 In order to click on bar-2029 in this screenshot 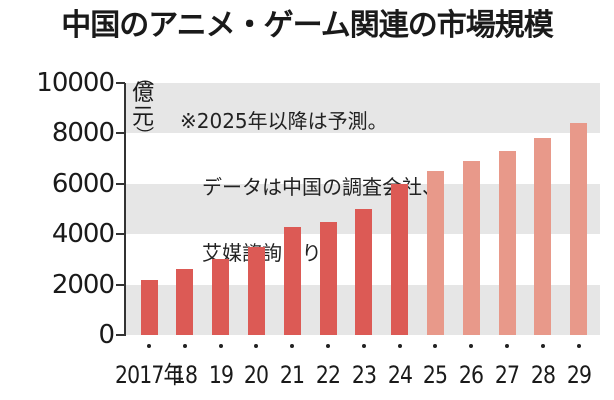, I will do `click(579, 229)`.